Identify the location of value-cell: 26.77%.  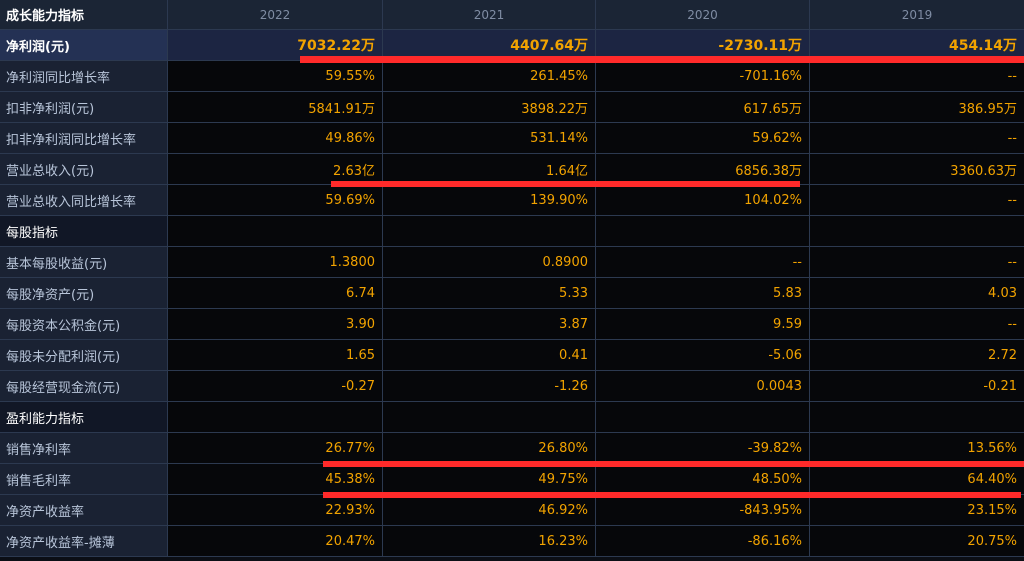
(275, 448).